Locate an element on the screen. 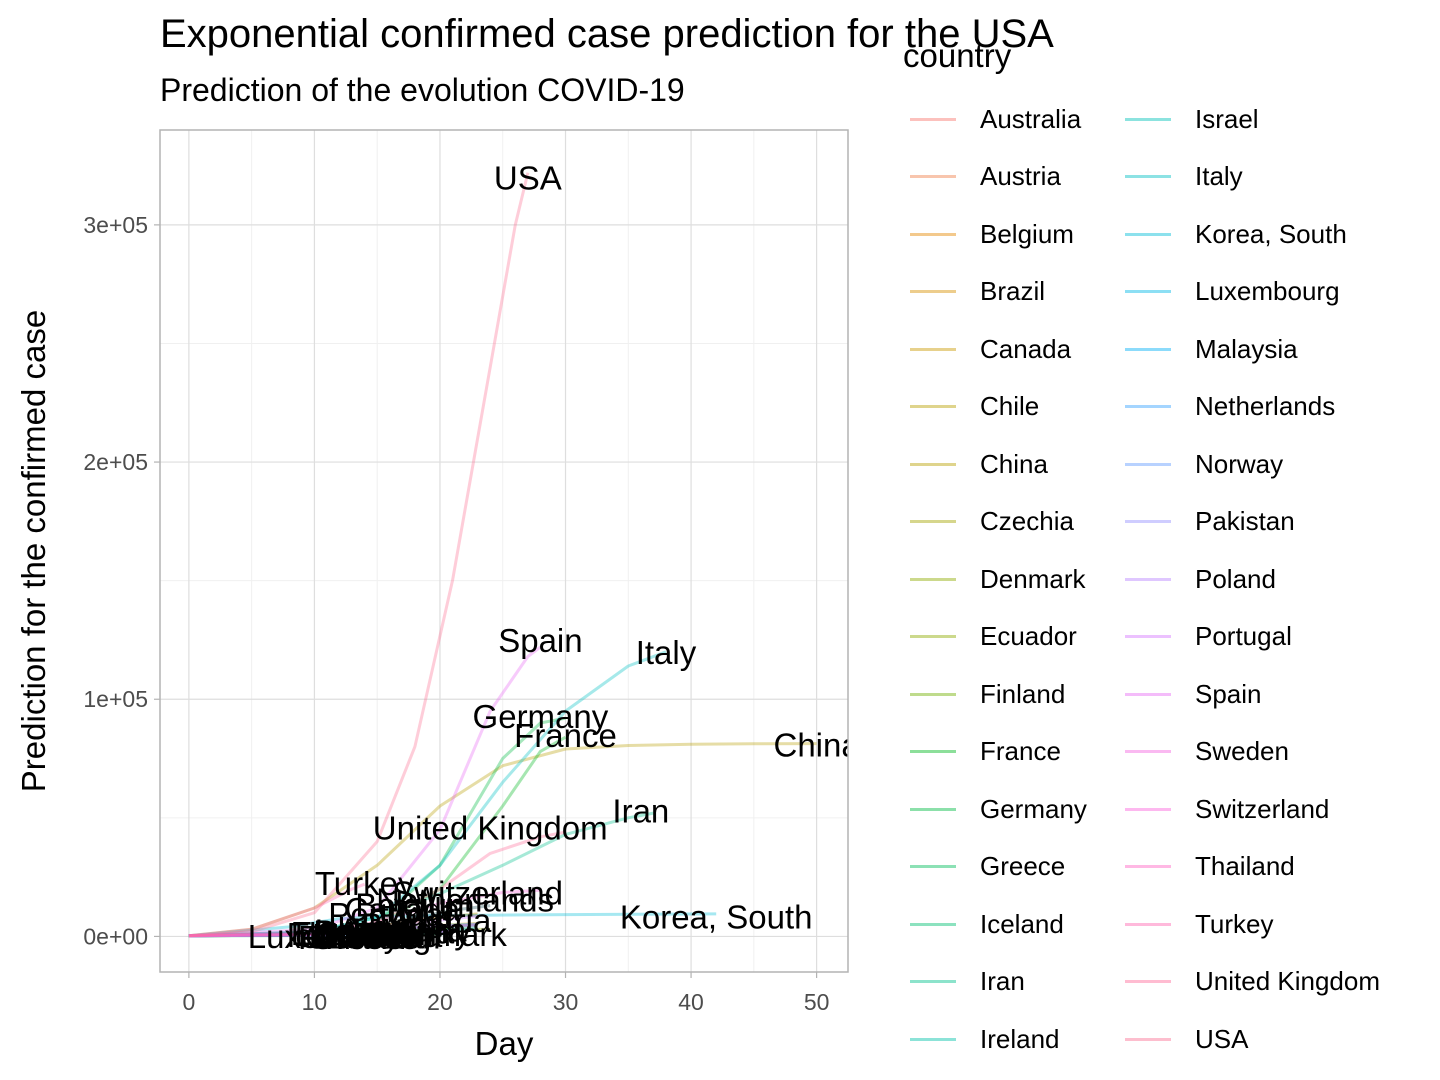 Image resolution: width=1440 pixels, height=1080 pixels. legend-item: Germany is located at coordinates (998, 809).